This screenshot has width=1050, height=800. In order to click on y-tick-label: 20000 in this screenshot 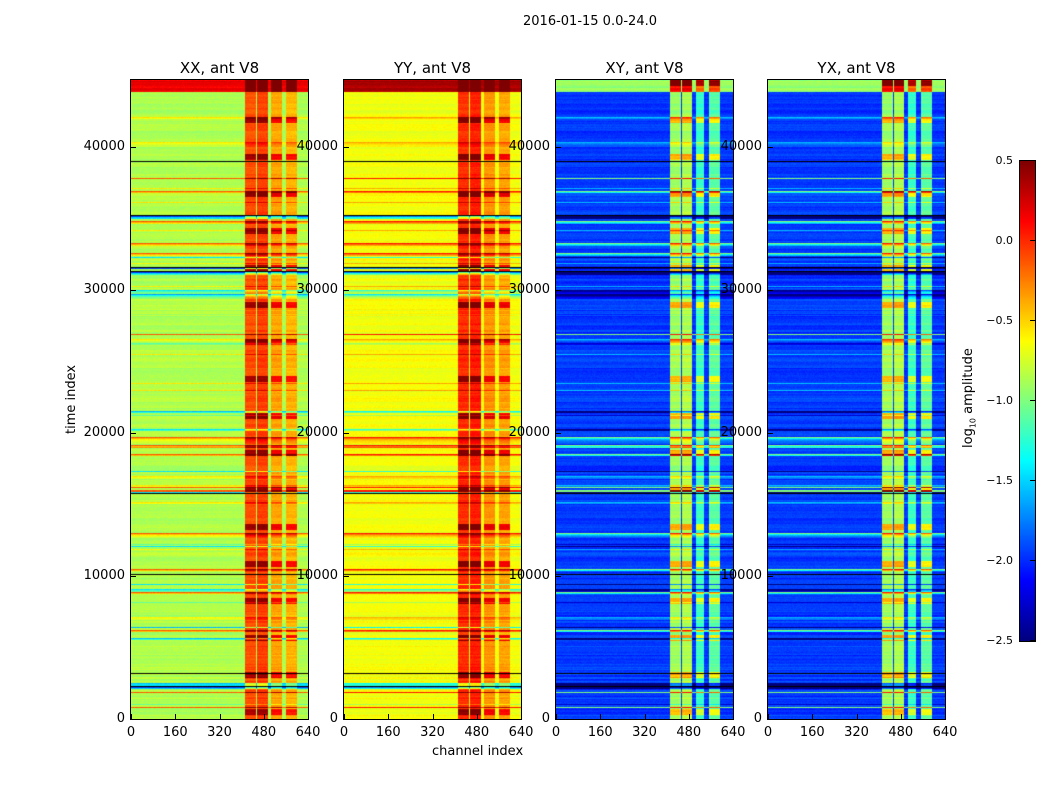, I will do `click(317, 433)`.